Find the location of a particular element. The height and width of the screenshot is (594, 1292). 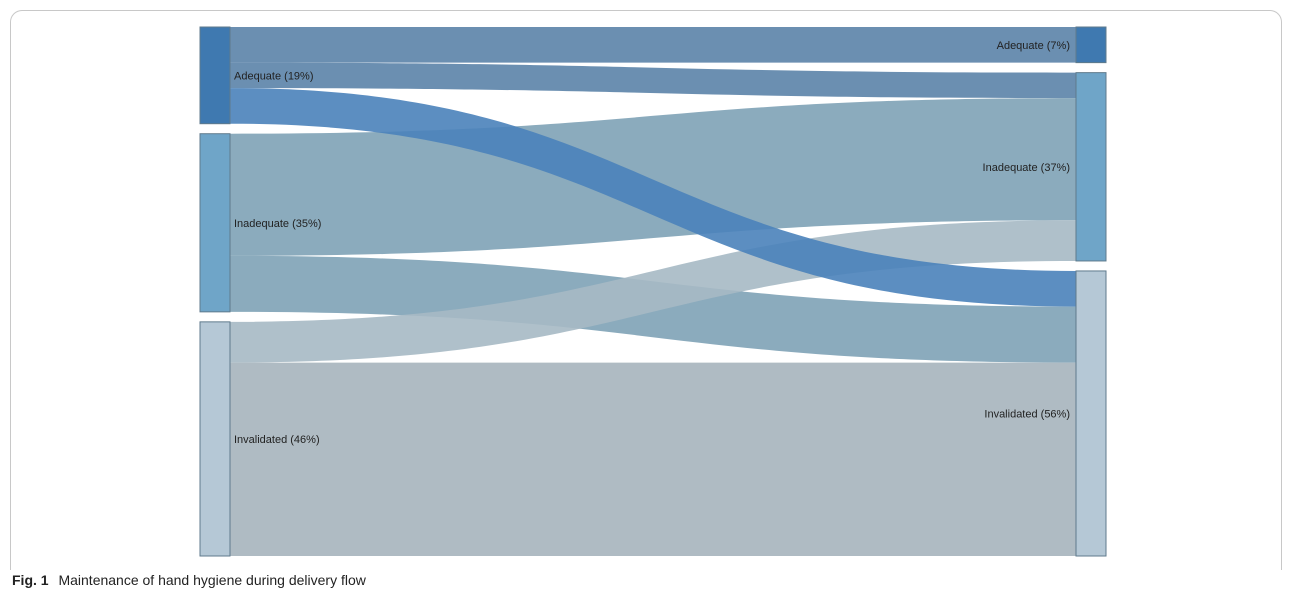

figure-number: Fig. 1 is located at coordinates (30, 580).